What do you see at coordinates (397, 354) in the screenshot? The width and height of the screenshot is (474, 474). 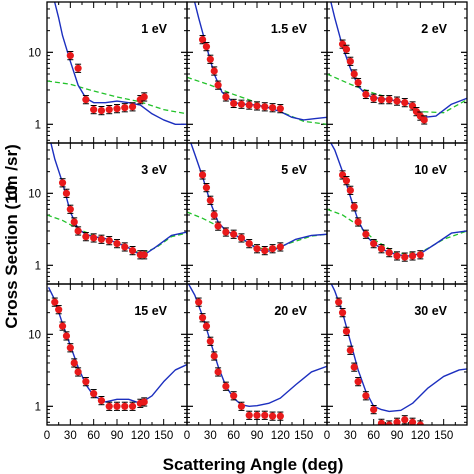 I see `panel-frame` at bounding box center [397, 354].